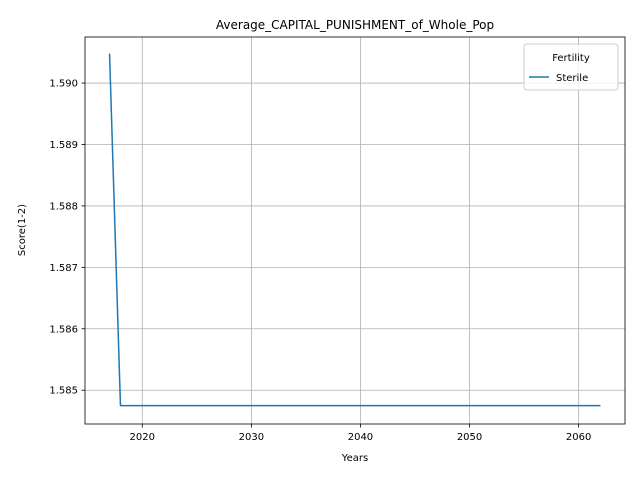 The height and width of the screenshot is (480, 640). Describe the element at coordinates (63, 329) in the screenshot. I see `y-tick-label: 1.586` at that location.